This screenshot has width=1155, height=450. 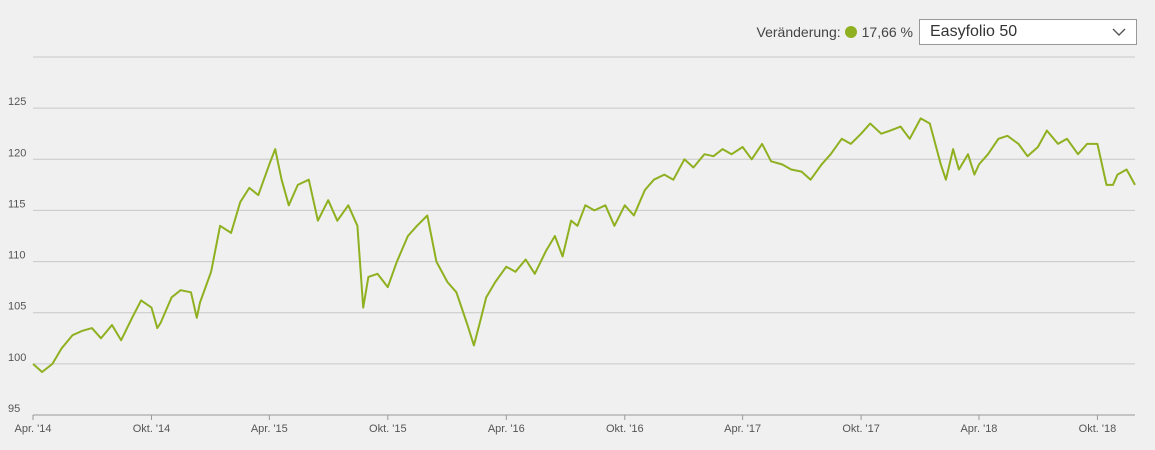 What do you see at coordinates (850, 32) in the screenshot?
I see `change-status-dot-icon` at bounding box center [850, 32].